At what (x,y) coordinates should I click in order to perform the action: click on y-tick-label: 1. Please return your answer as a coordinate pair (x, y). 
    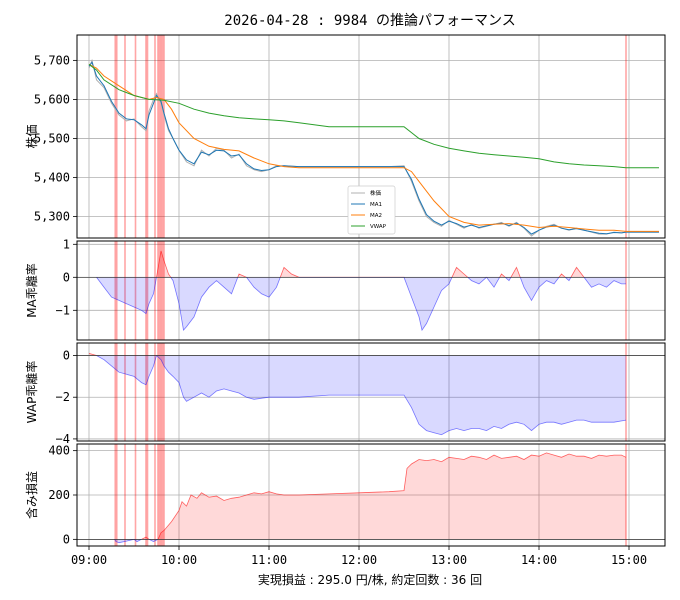
    Looking at the image, I should click on (66, 244).